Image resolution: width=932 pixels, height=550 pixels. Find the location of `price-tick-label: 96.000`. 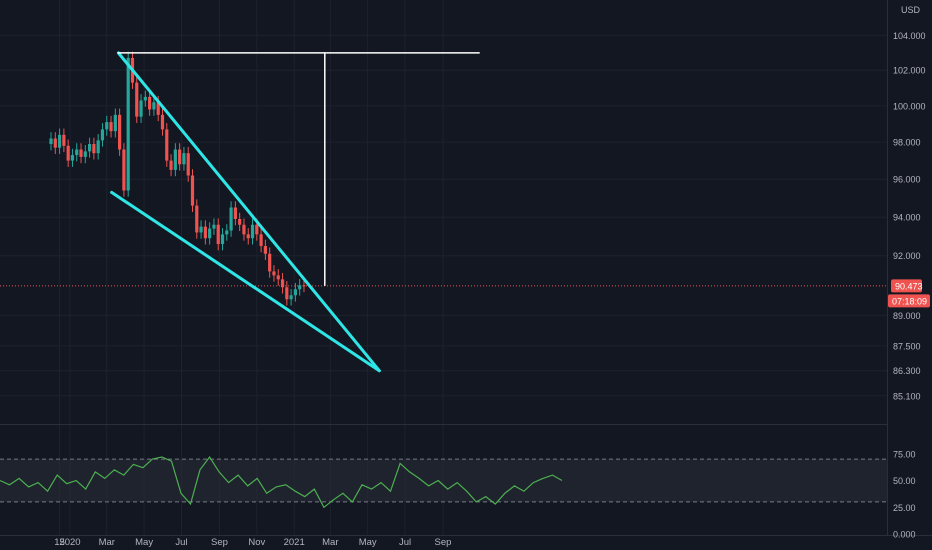

price-tick-label: 96.000 is located at coordinates (907, 180).